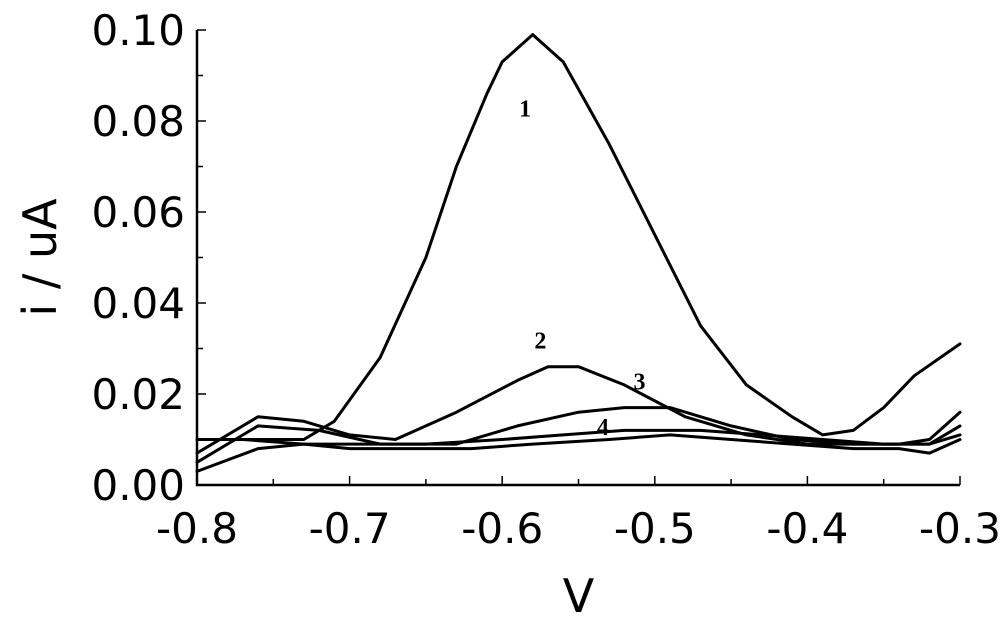 Image resolution: width=1000 pixels, height=631 pixels. What do you see at coordinates (138, 212) in the screenshot?
I see `y-tick-label: 0.06` at bounding box center [138, 212].